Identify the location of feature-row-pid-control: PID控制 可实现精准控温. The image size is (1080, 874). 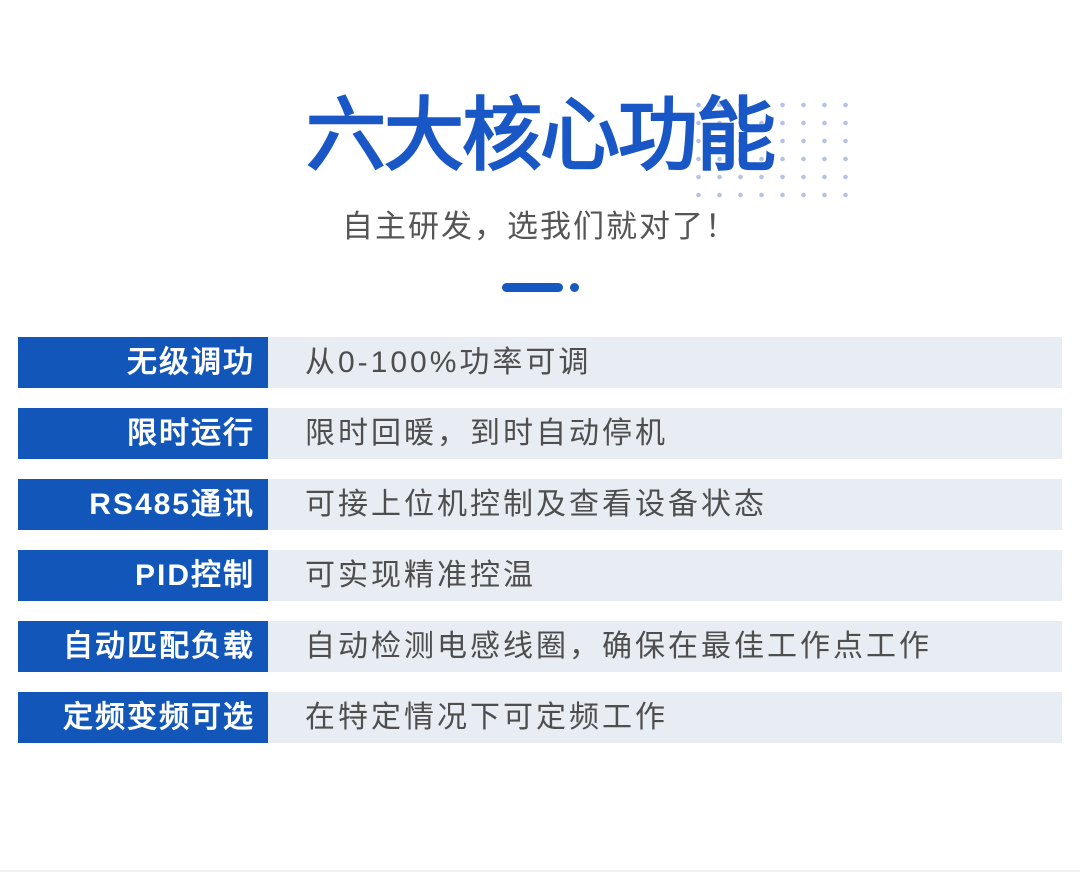
(540, 575).